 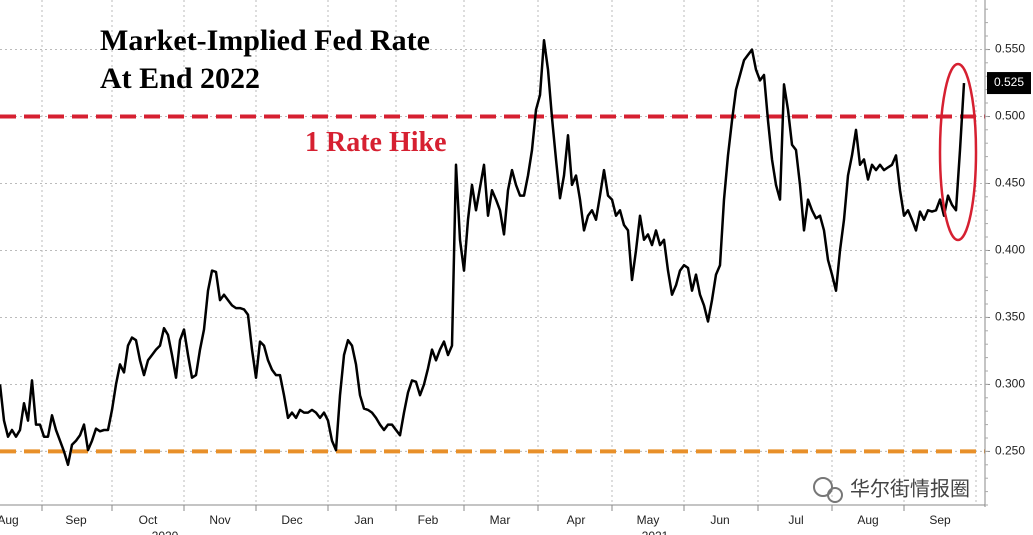 I want to click on x-tick-label: Apr, so click(x=576, y=520).